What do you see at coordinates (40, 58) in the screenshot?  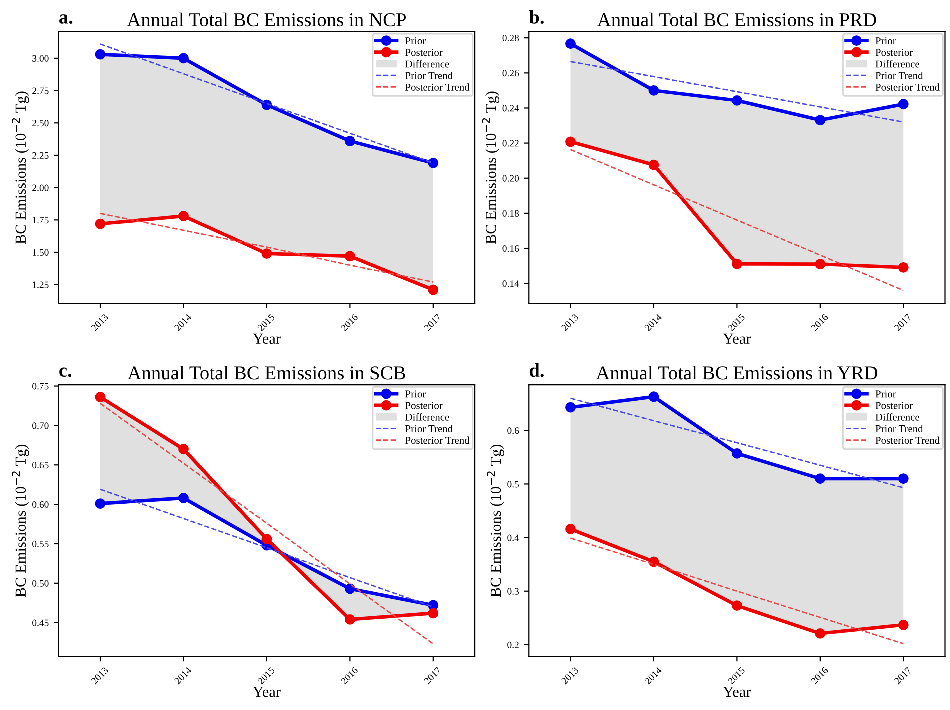 I see `y-tick-label: 3.00` at bounding box center [40, 58].